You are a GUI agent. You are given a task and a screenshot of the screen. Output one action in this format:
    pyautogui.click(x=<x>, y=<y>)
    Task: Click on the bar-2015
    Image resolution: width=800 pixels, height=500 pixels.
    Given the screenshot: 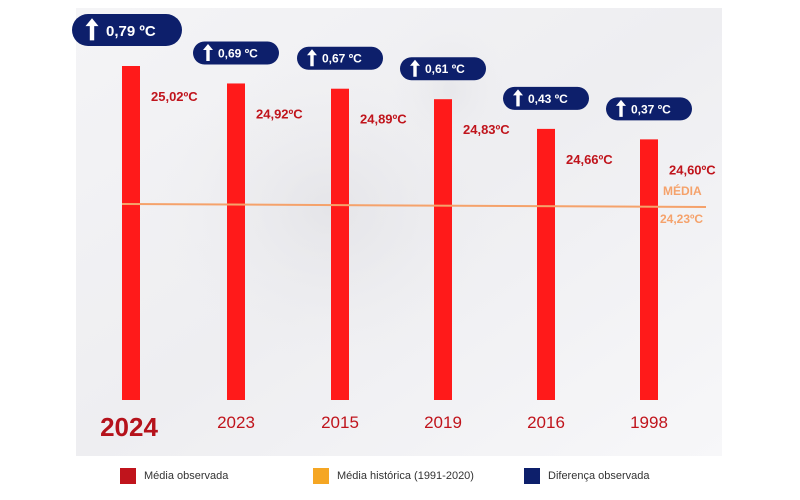 What is the action you would take?
    pyautogui.click(x=340, y=244)
    